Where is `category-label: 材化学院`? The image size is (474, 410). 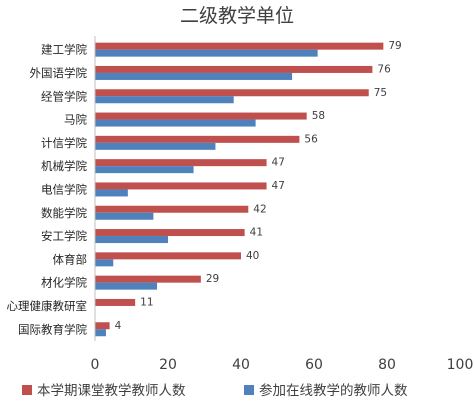 category-label: 材化学院 is located at coordinates (64, 283).